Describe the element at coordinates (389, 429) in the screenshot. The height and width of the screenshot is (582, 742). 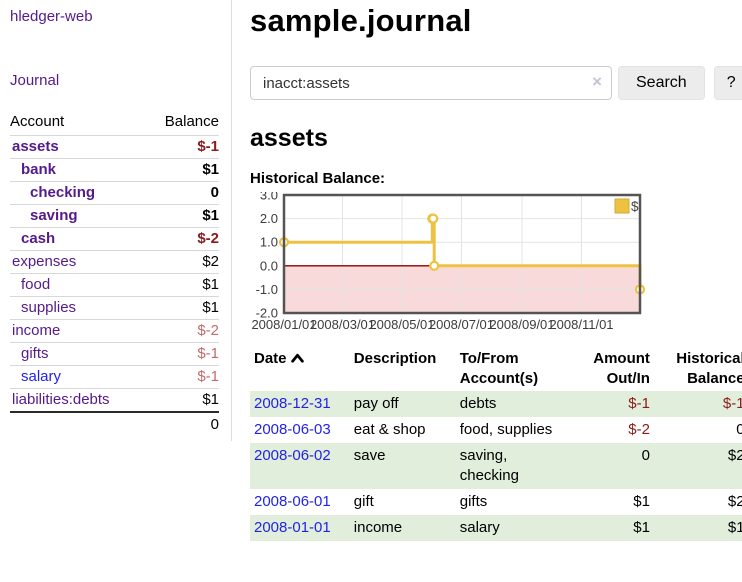
I see `transaction-description: eat & shop` at that location.